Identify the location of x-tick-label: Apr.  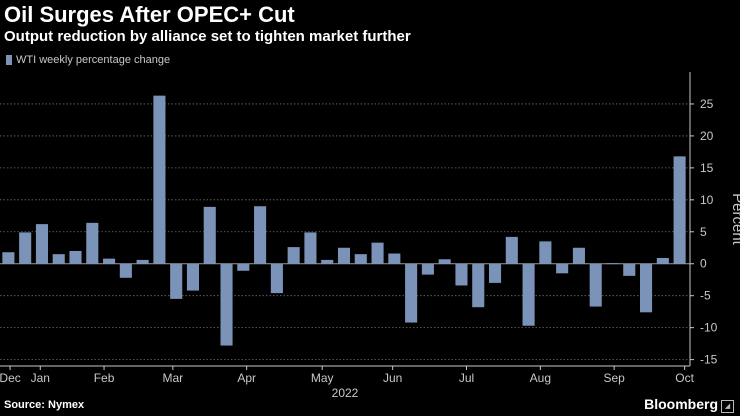
(246, 378).